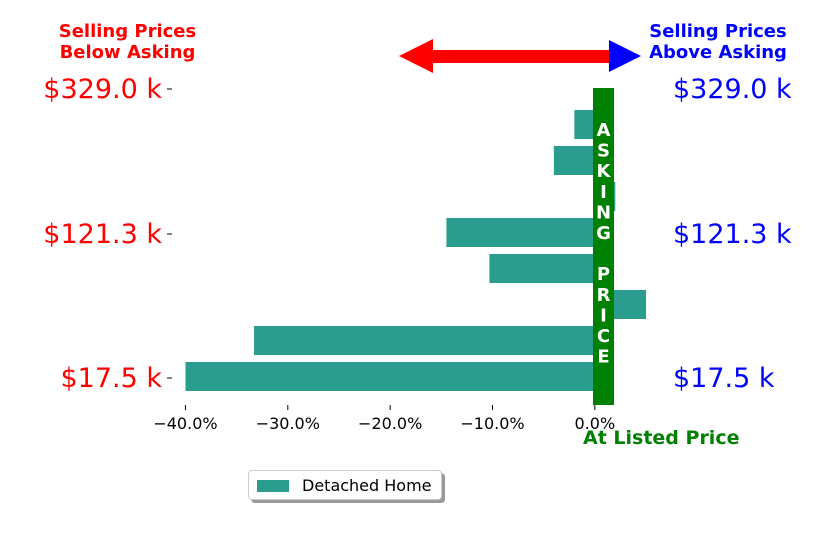  I want to click on band-letter-1: S, so click(603, 151).